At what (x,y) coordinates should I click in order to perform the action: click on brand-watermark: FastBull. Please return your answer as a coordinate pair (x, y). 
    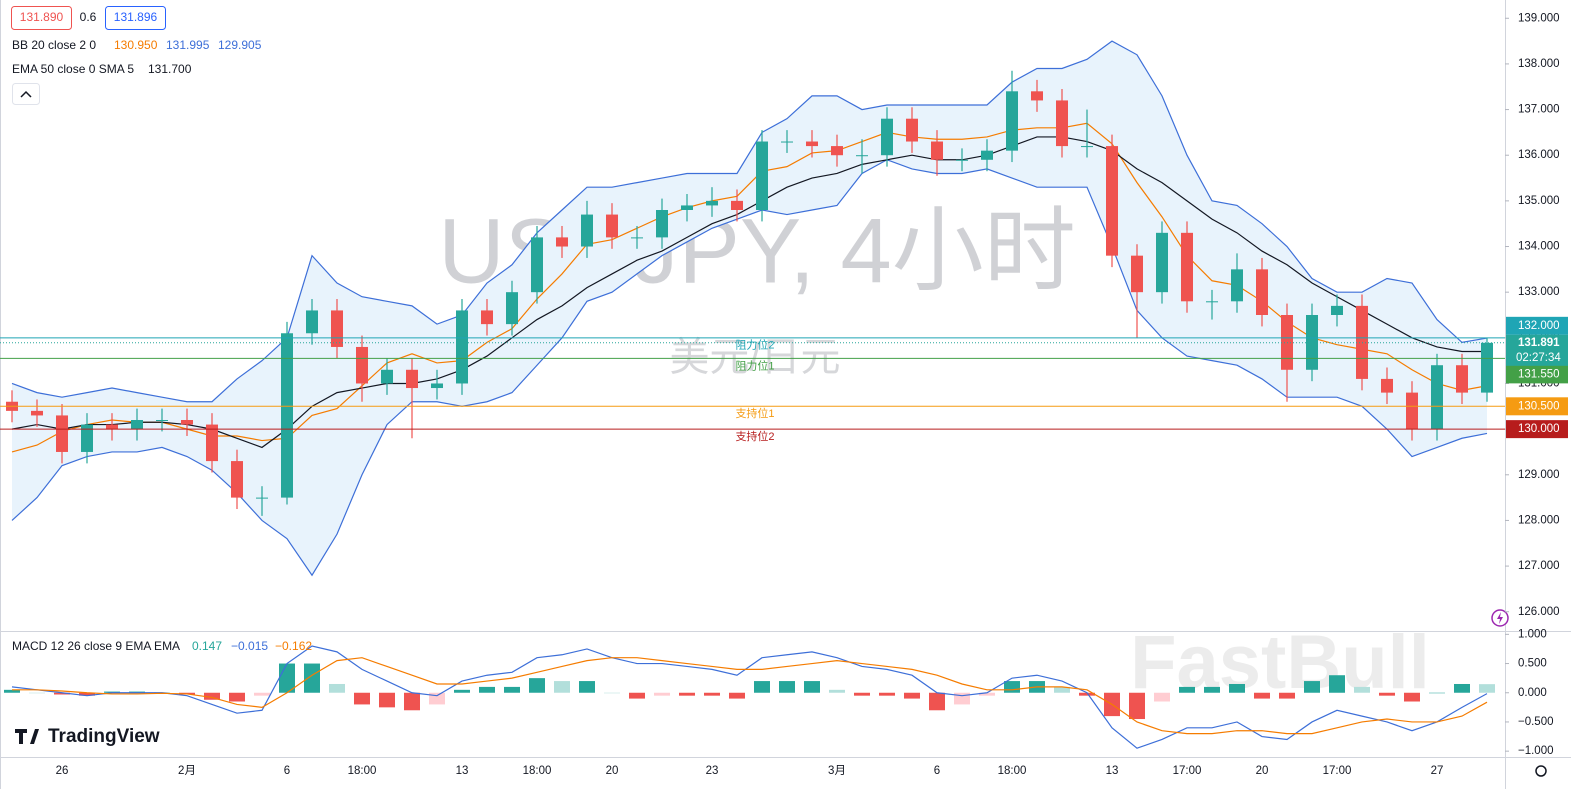
    Looking at the image, I should click on (1280, 662).